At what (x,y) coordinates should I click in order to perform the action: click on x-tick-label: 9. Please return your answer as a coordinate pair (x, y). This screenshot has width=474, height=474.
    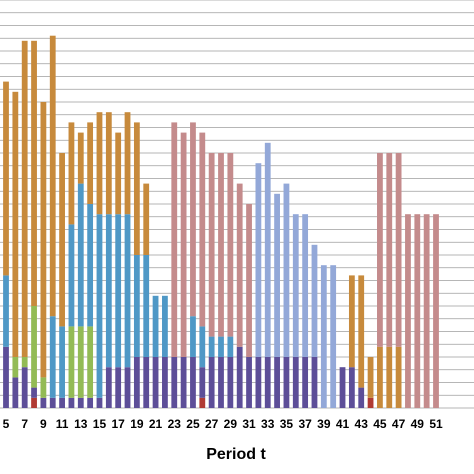
    Looking at the image, I should click on (43, 424).